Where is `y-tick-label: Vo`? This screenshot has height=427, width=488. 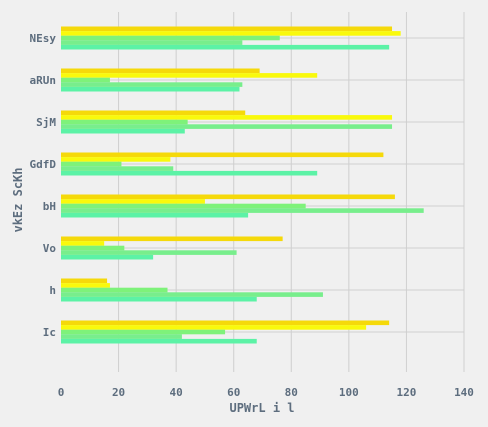
y-tick-label: Vo is located at coordinates (50, 248).